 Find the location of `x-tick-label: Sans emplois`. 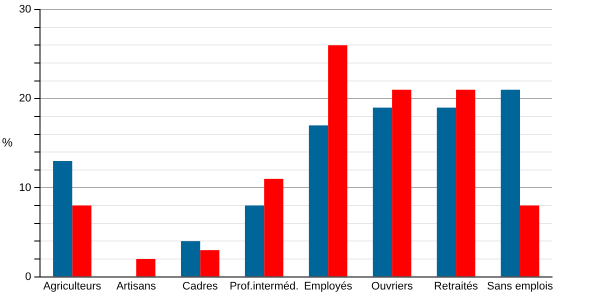

x-tick-label: Sans emplois is located at coordinates (520, 286).